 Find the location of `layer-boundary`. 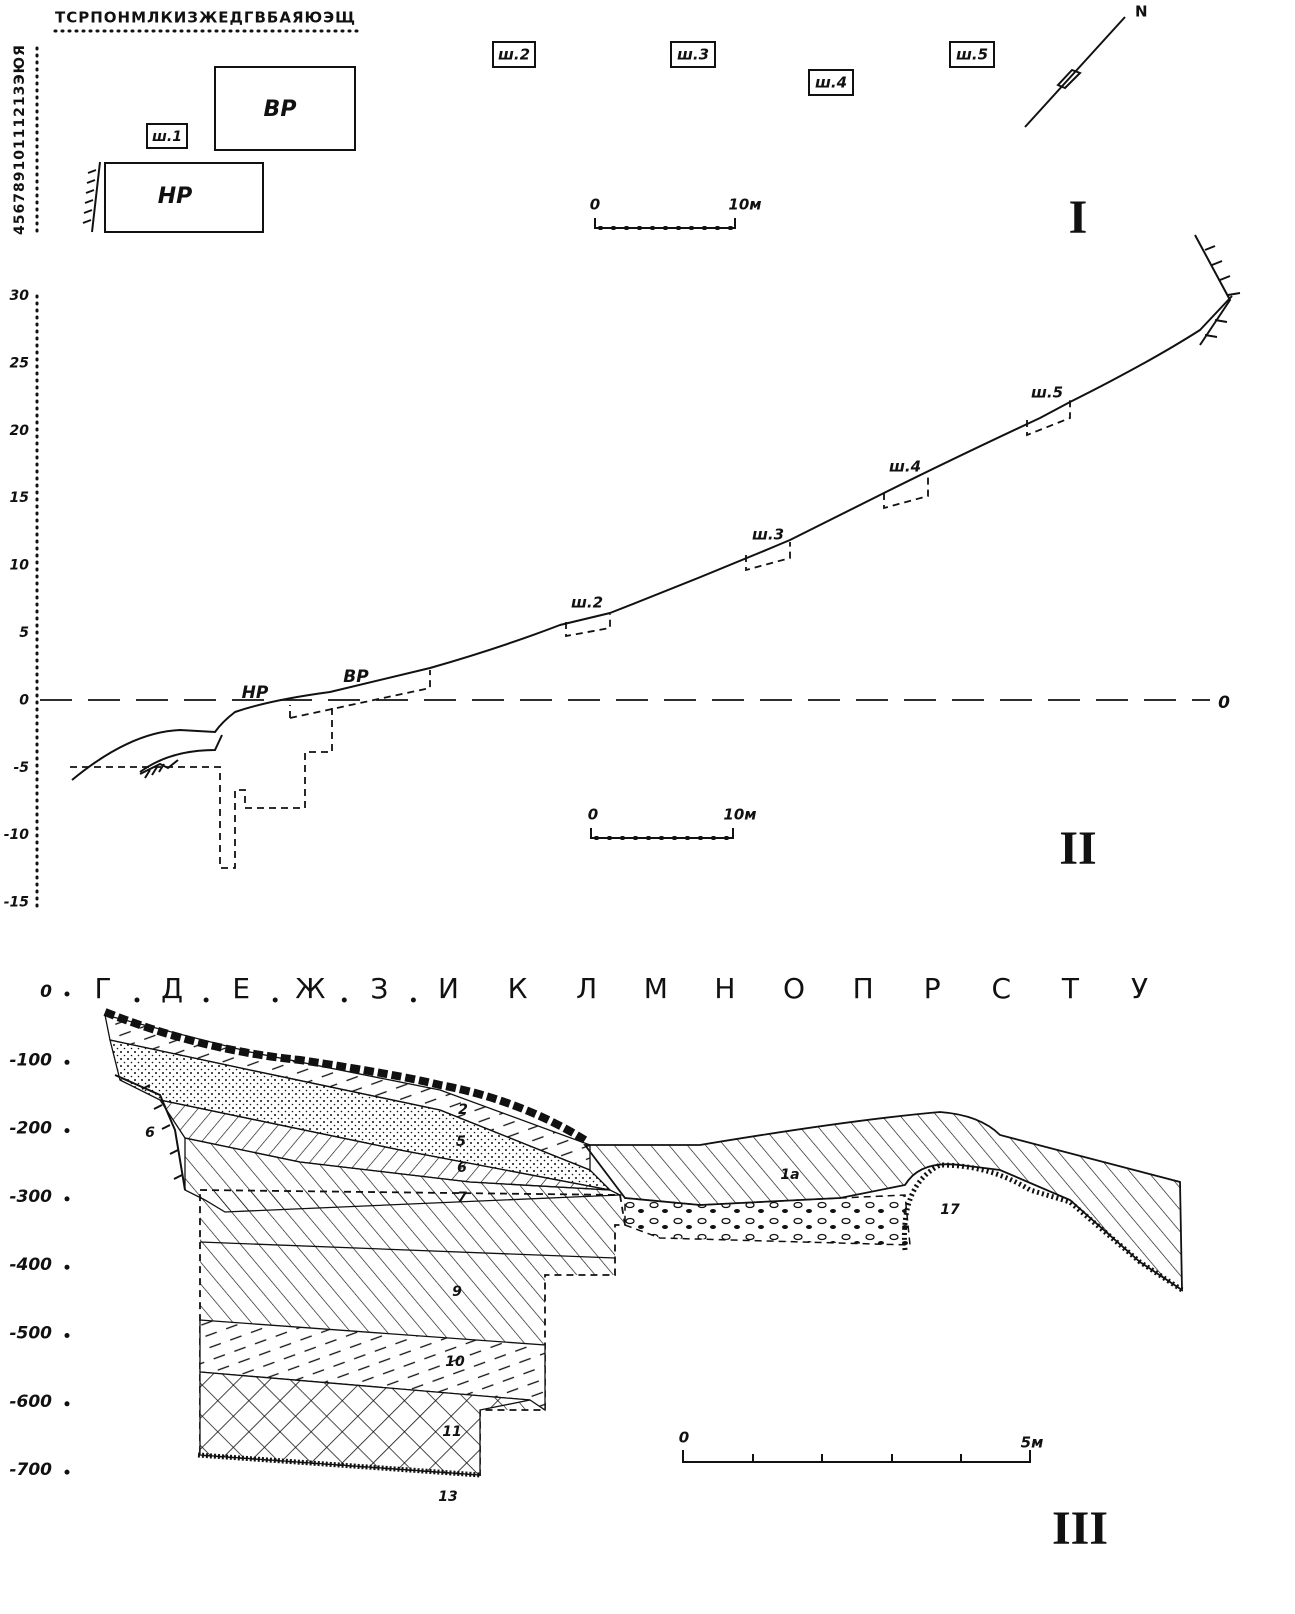

layer-boundary is located at coordinates (407, 1250).